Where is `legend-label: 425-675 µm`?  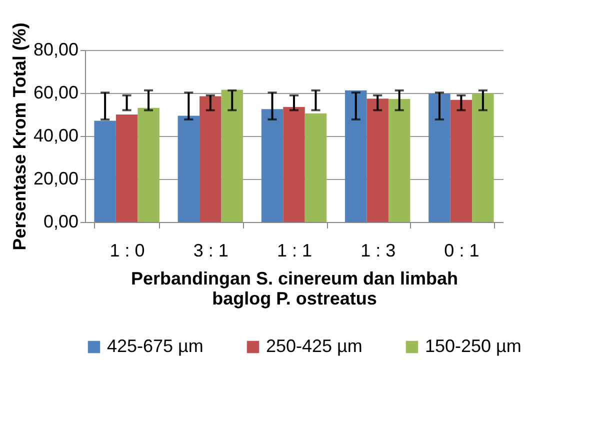 legend-label: 425-675 µm is located at coordinates (155, 346).